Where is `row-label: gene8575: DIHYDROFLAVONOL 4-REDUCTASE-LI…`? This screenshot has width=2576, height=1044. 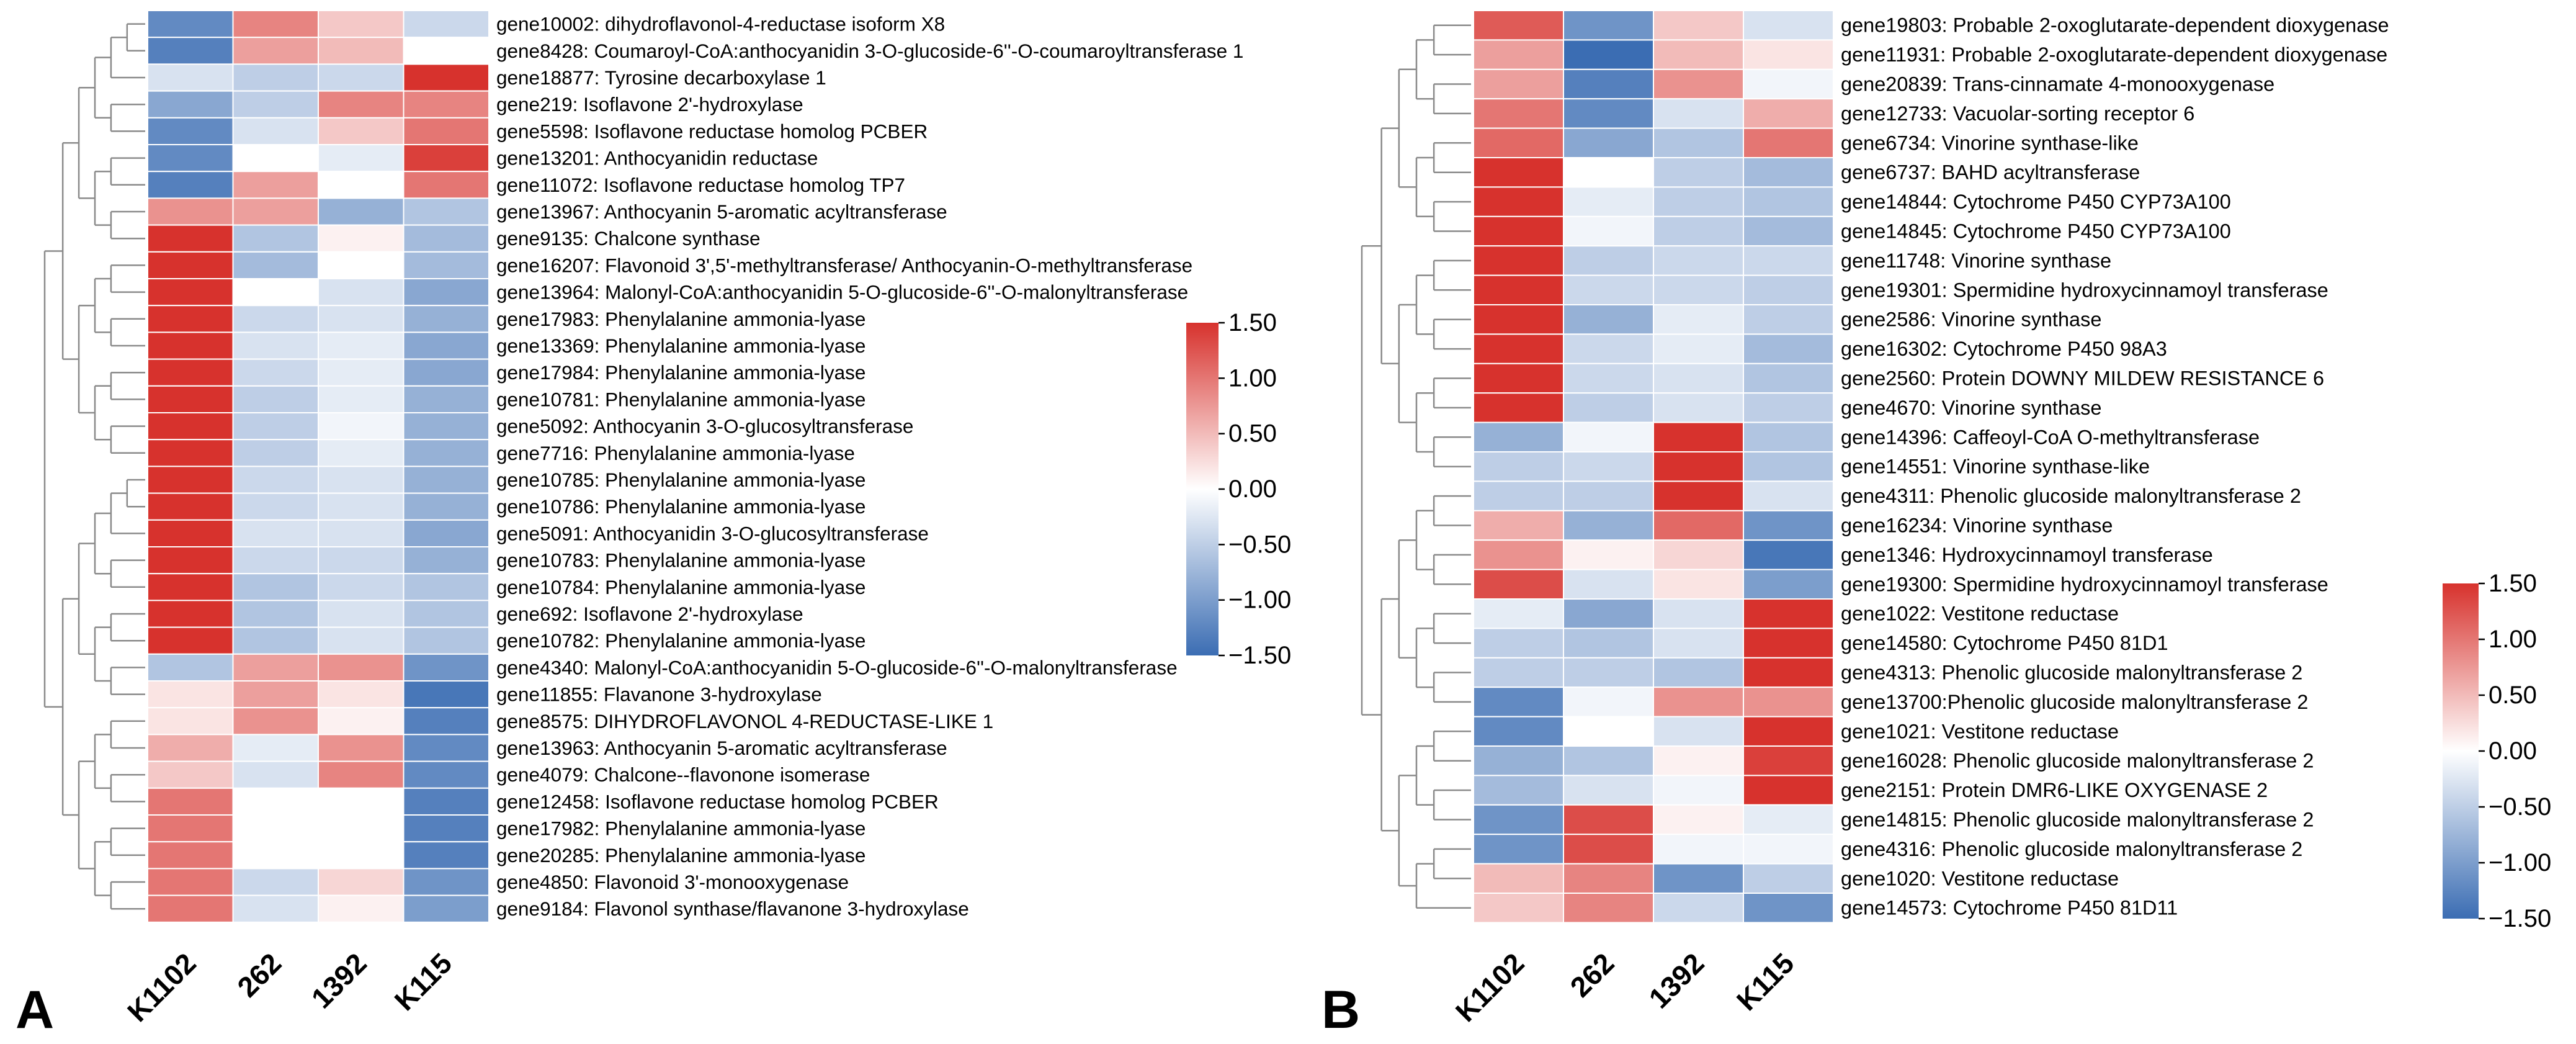 row-label: gene8575: DIHYDROFLAVONOL 4-REDUCTASE-LI… is located at coordinates (744, 721).